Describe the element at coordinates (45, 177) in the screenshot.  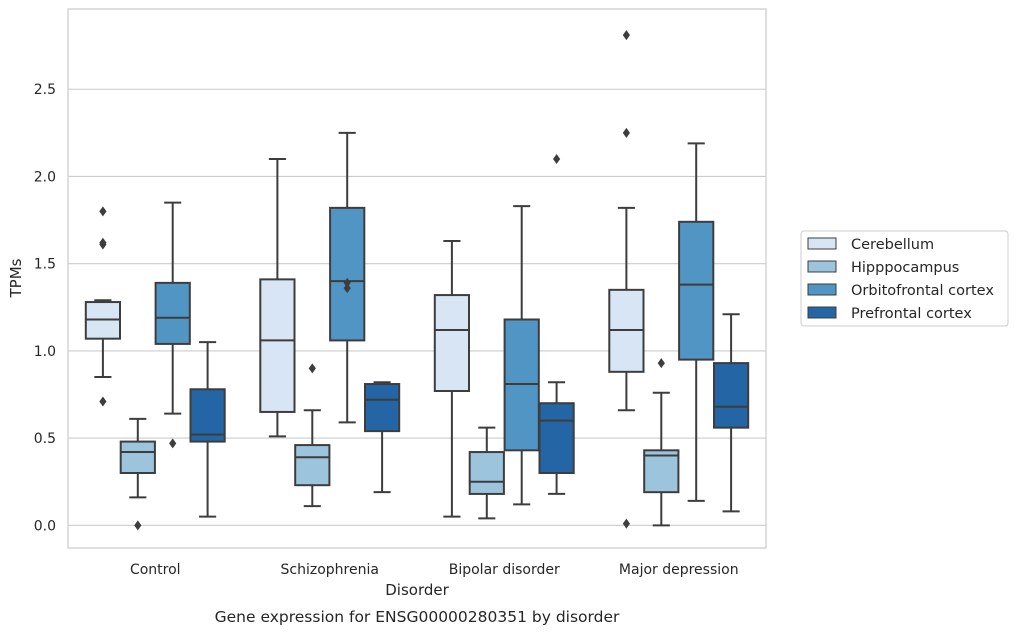
I see `y-tick-label: 2.0` at that location.